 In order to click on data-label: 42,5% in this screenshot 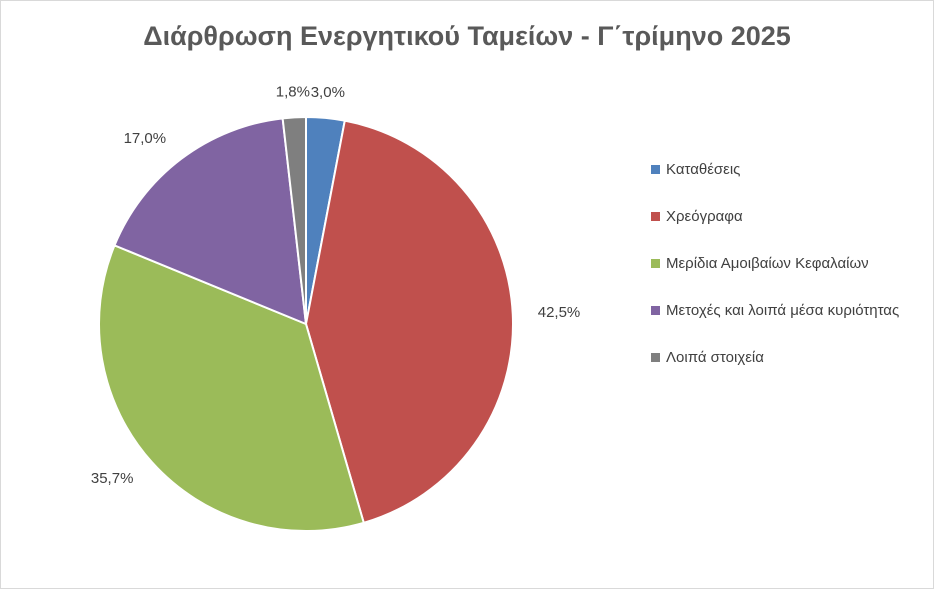, I will do `click(559, 312)`.